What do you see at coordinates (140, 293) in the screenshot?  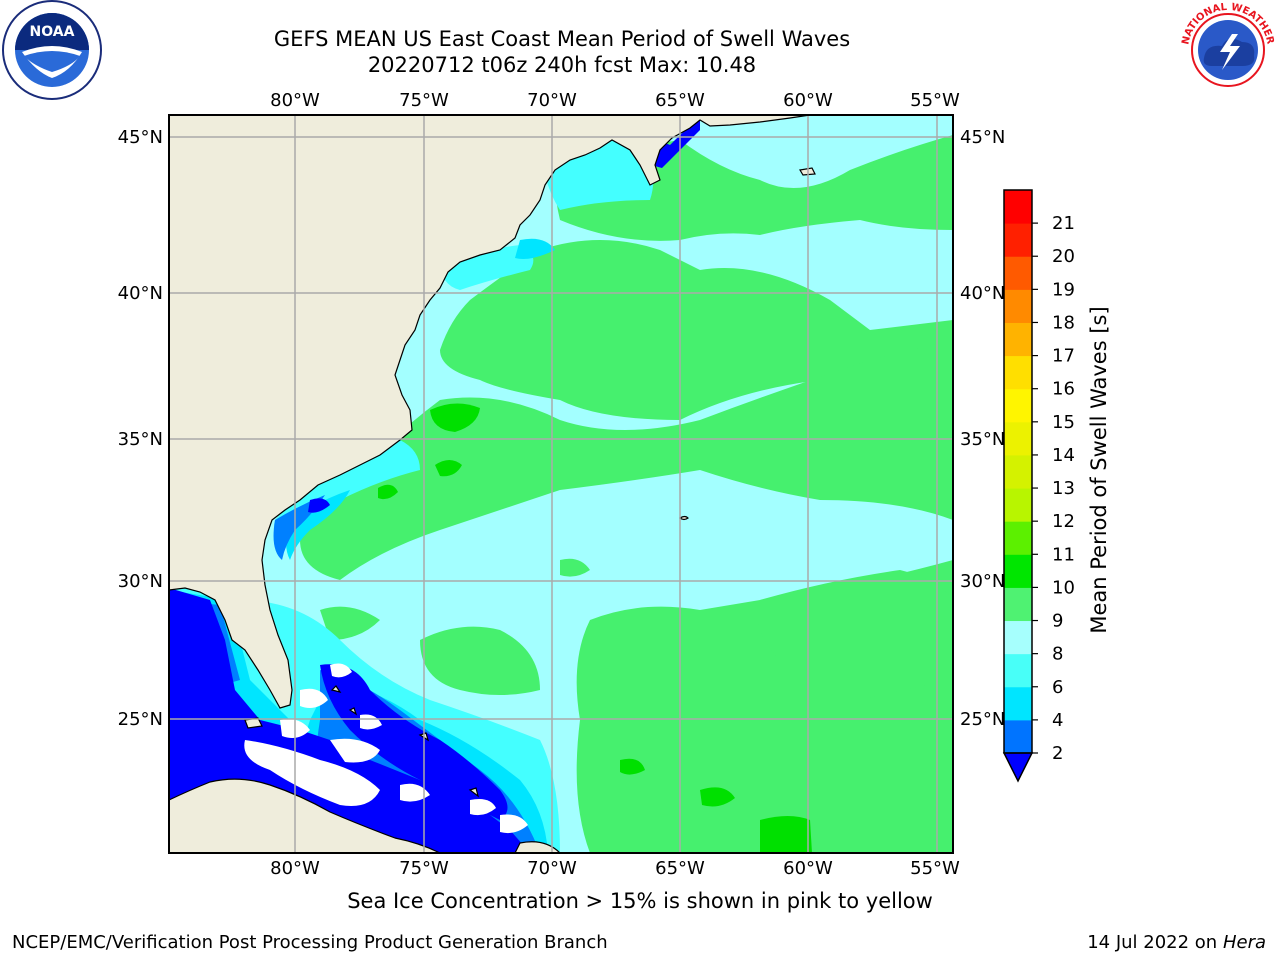 I see `lat-label-left: 40°N` at bounding box center [140, 293].